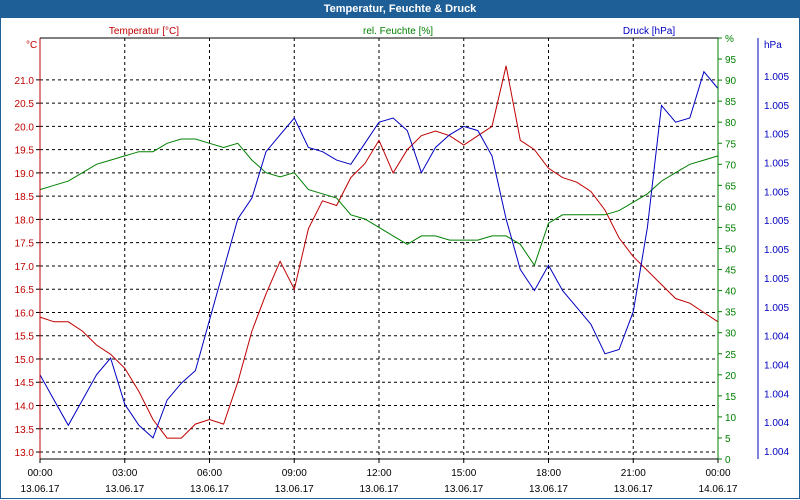  Describe the element at coordinates (731, 165) in the screenshot. I see `humidity-tick-label: 70` at that location.